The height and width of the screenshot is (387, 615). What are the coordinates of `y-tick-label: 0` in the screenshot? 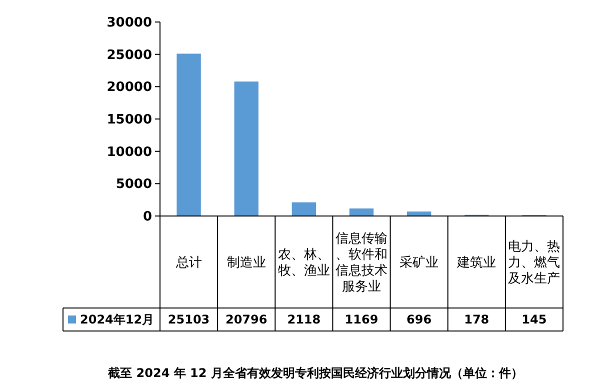 It's located at (147, 217).